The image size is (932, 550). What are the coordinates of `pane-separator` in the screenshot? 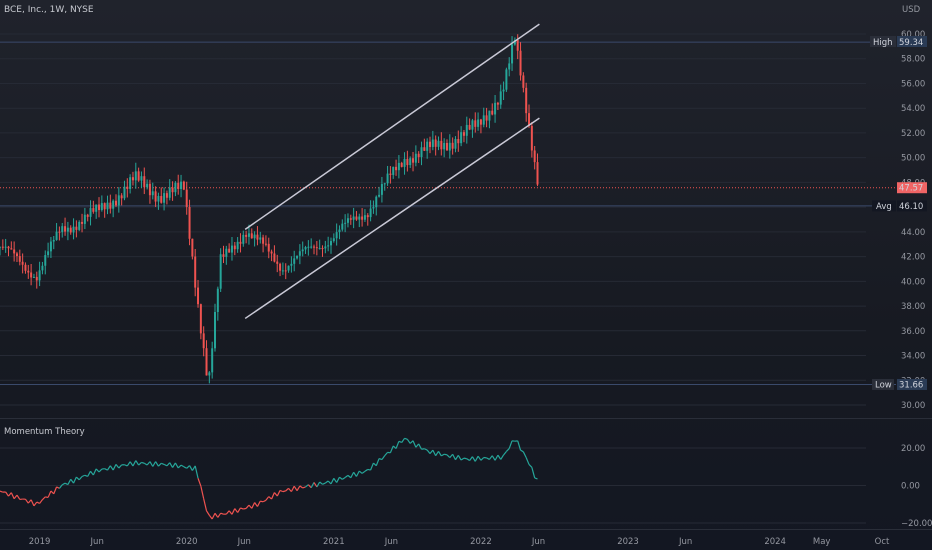 It's located at (466, 418).